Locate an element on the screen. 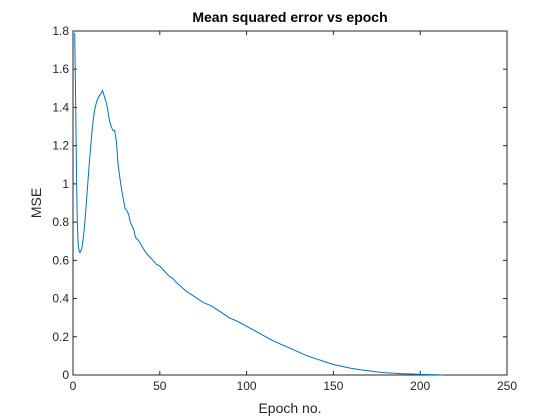 The height and width of the screenshot is (420, 560). y-tick-label: 1 is located at coordinates (65, 184).